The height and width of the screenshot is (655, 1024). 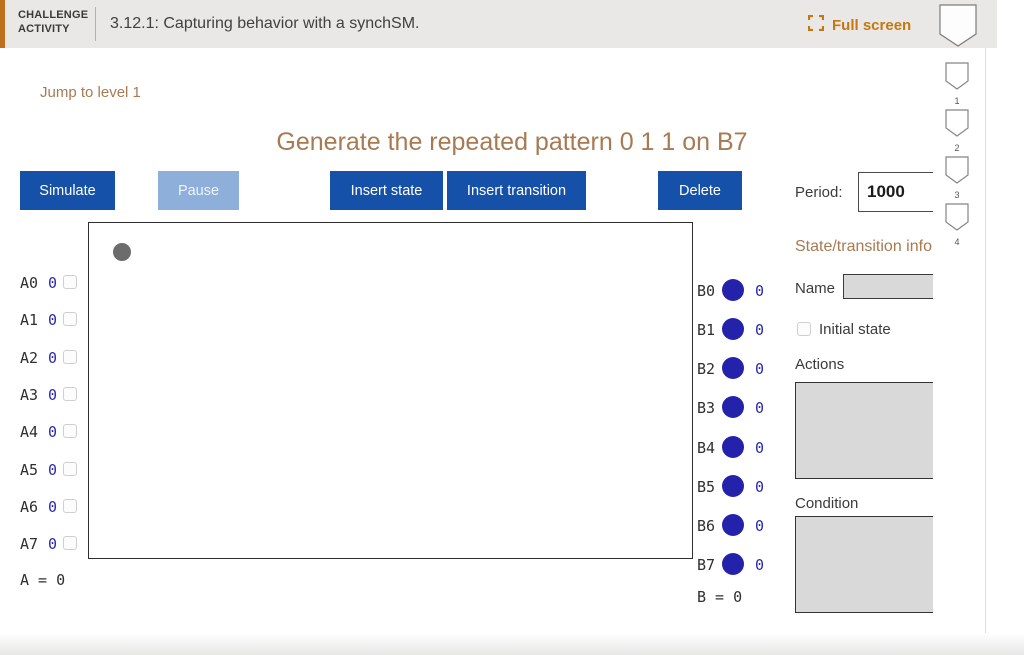 What do you see at coordinates (864, 564) in the screenshot?
I see `condition-textarea` at bounding box center [864, 564].